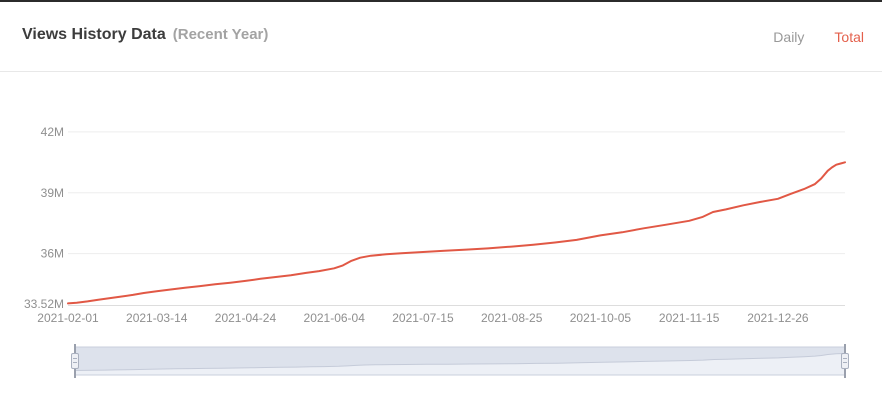 This screenshot has height=411, width=882. Describe the element at coordinates (849, 37) in the screenshot. I see `toggle-total: Total` at that location.